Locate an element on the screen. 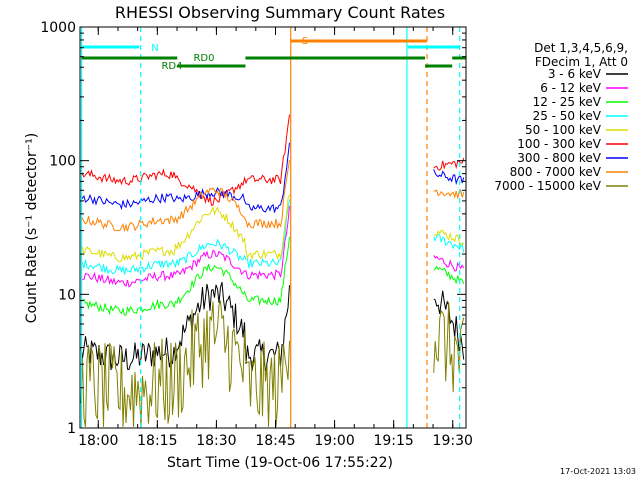 The width and height of the screenshot is (640, 480). chart-title: RHESSI Observing Summary Count Rates is located at coordinates (280, 12).